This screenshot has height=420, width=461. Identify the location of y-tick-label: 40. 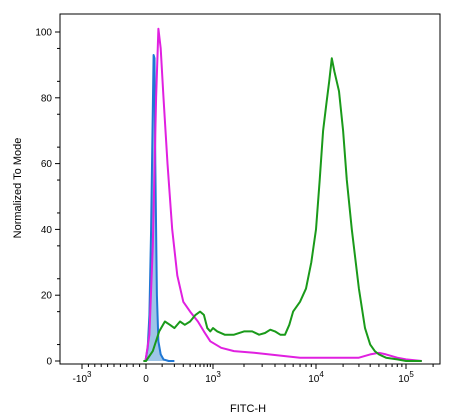
(47, 230).